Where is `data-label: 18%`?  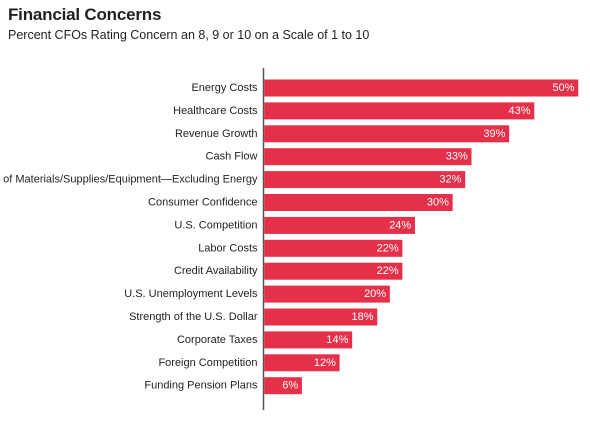 data-label: 18% is located at coordinates (363, 317).